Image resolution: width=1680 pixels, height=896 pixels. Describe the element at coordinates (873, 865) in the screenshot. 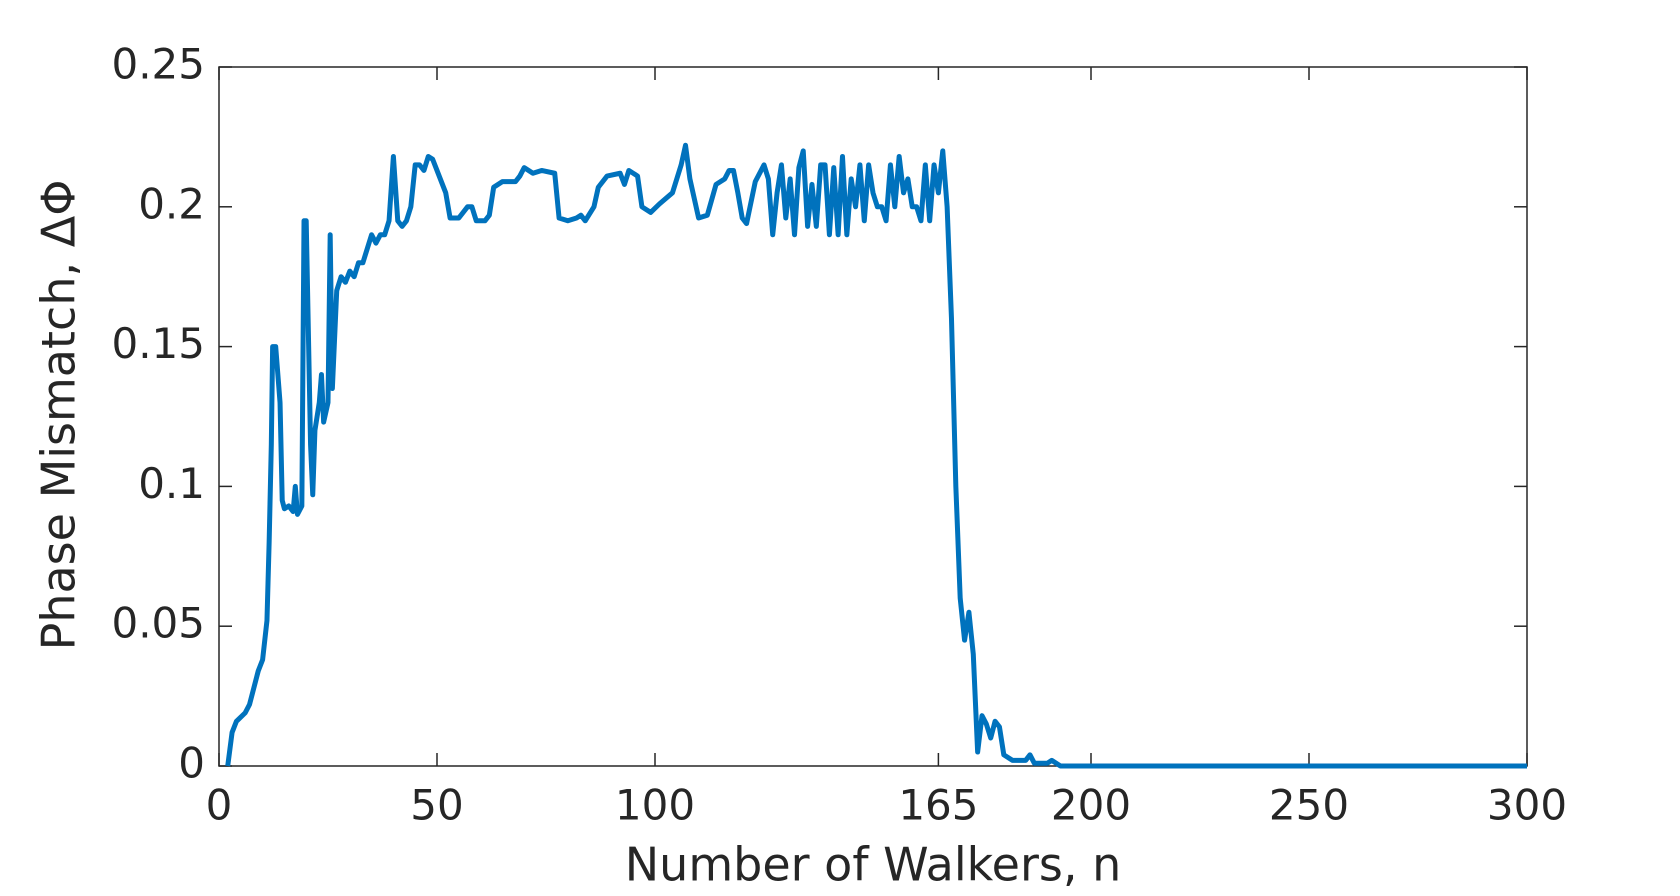

I see `x-axis-label: Number of Walkers, n` at that location.